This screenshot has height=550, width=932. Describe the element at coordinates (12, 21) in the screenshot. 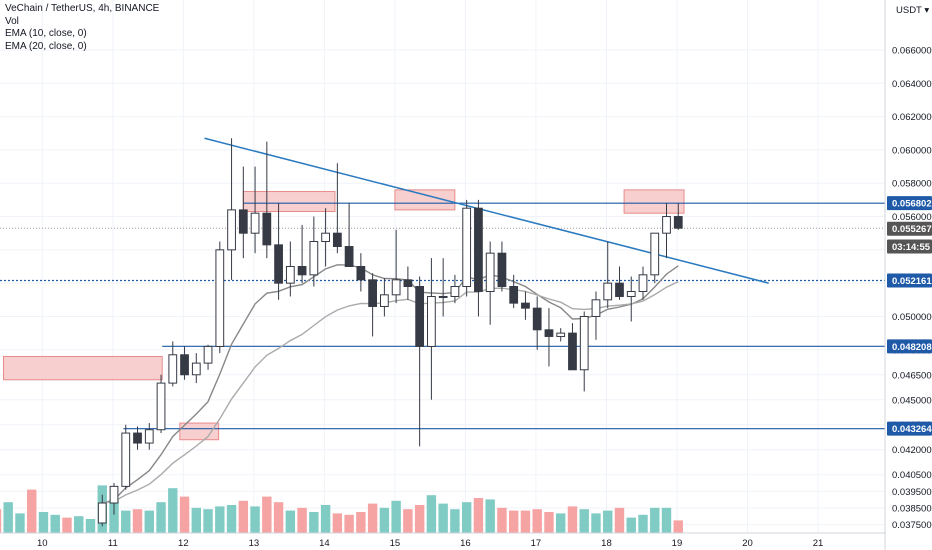

I see `legend-vol: Vol` at that location.